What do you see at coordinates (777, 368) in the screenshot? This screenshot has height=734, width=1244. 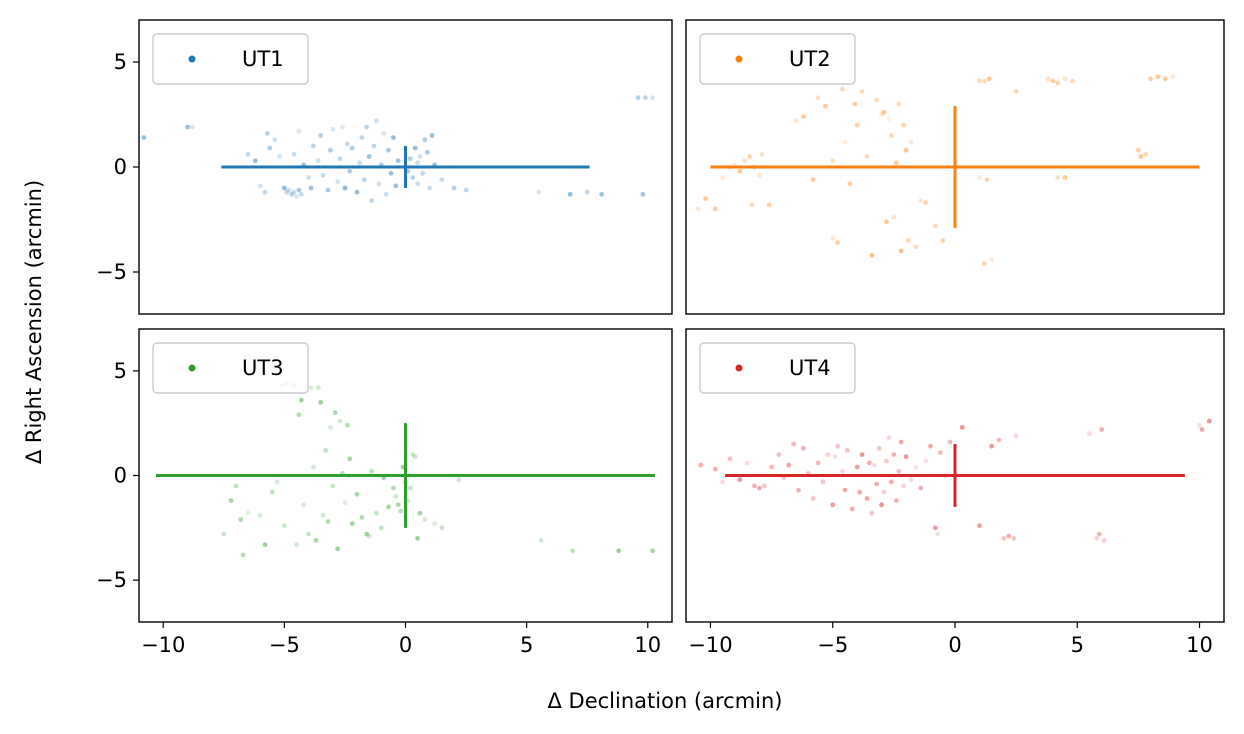 I see `legend: UT4` at bounding box center [777, 368].